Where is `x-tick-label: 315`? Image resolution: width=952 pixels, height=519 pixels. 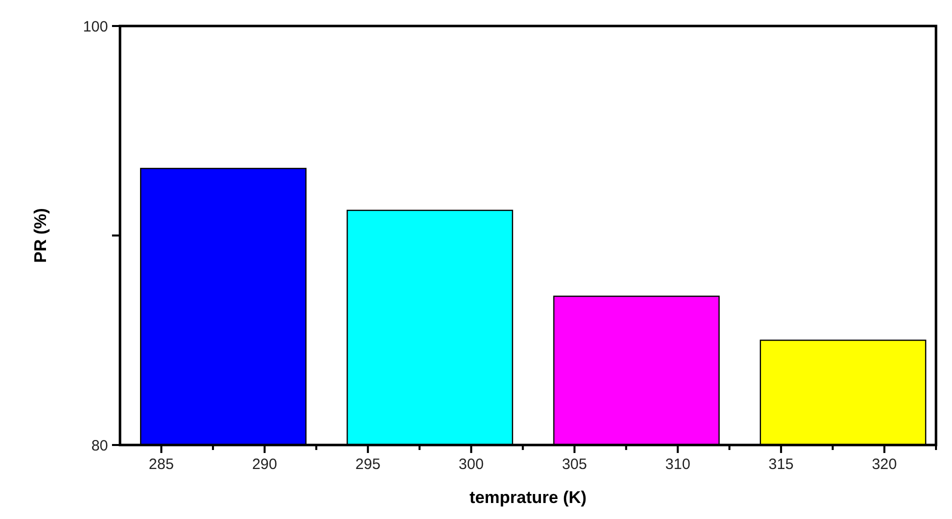
x-tick-label: 315 is located at coordinates (781, 464).